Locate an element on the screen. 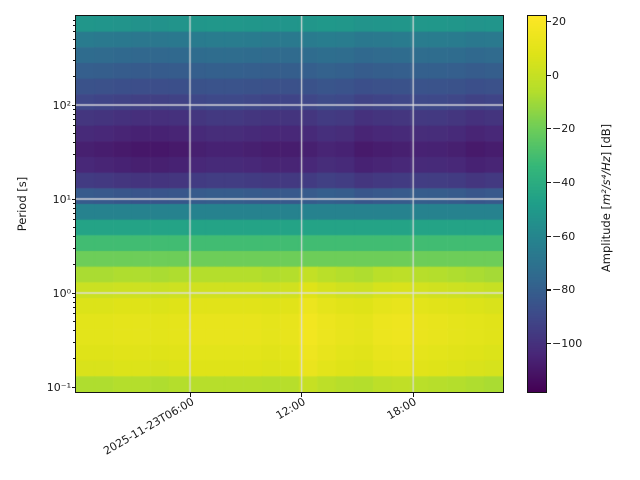  colorbar-tick-label: −80 is located at coordinates (564, 290).